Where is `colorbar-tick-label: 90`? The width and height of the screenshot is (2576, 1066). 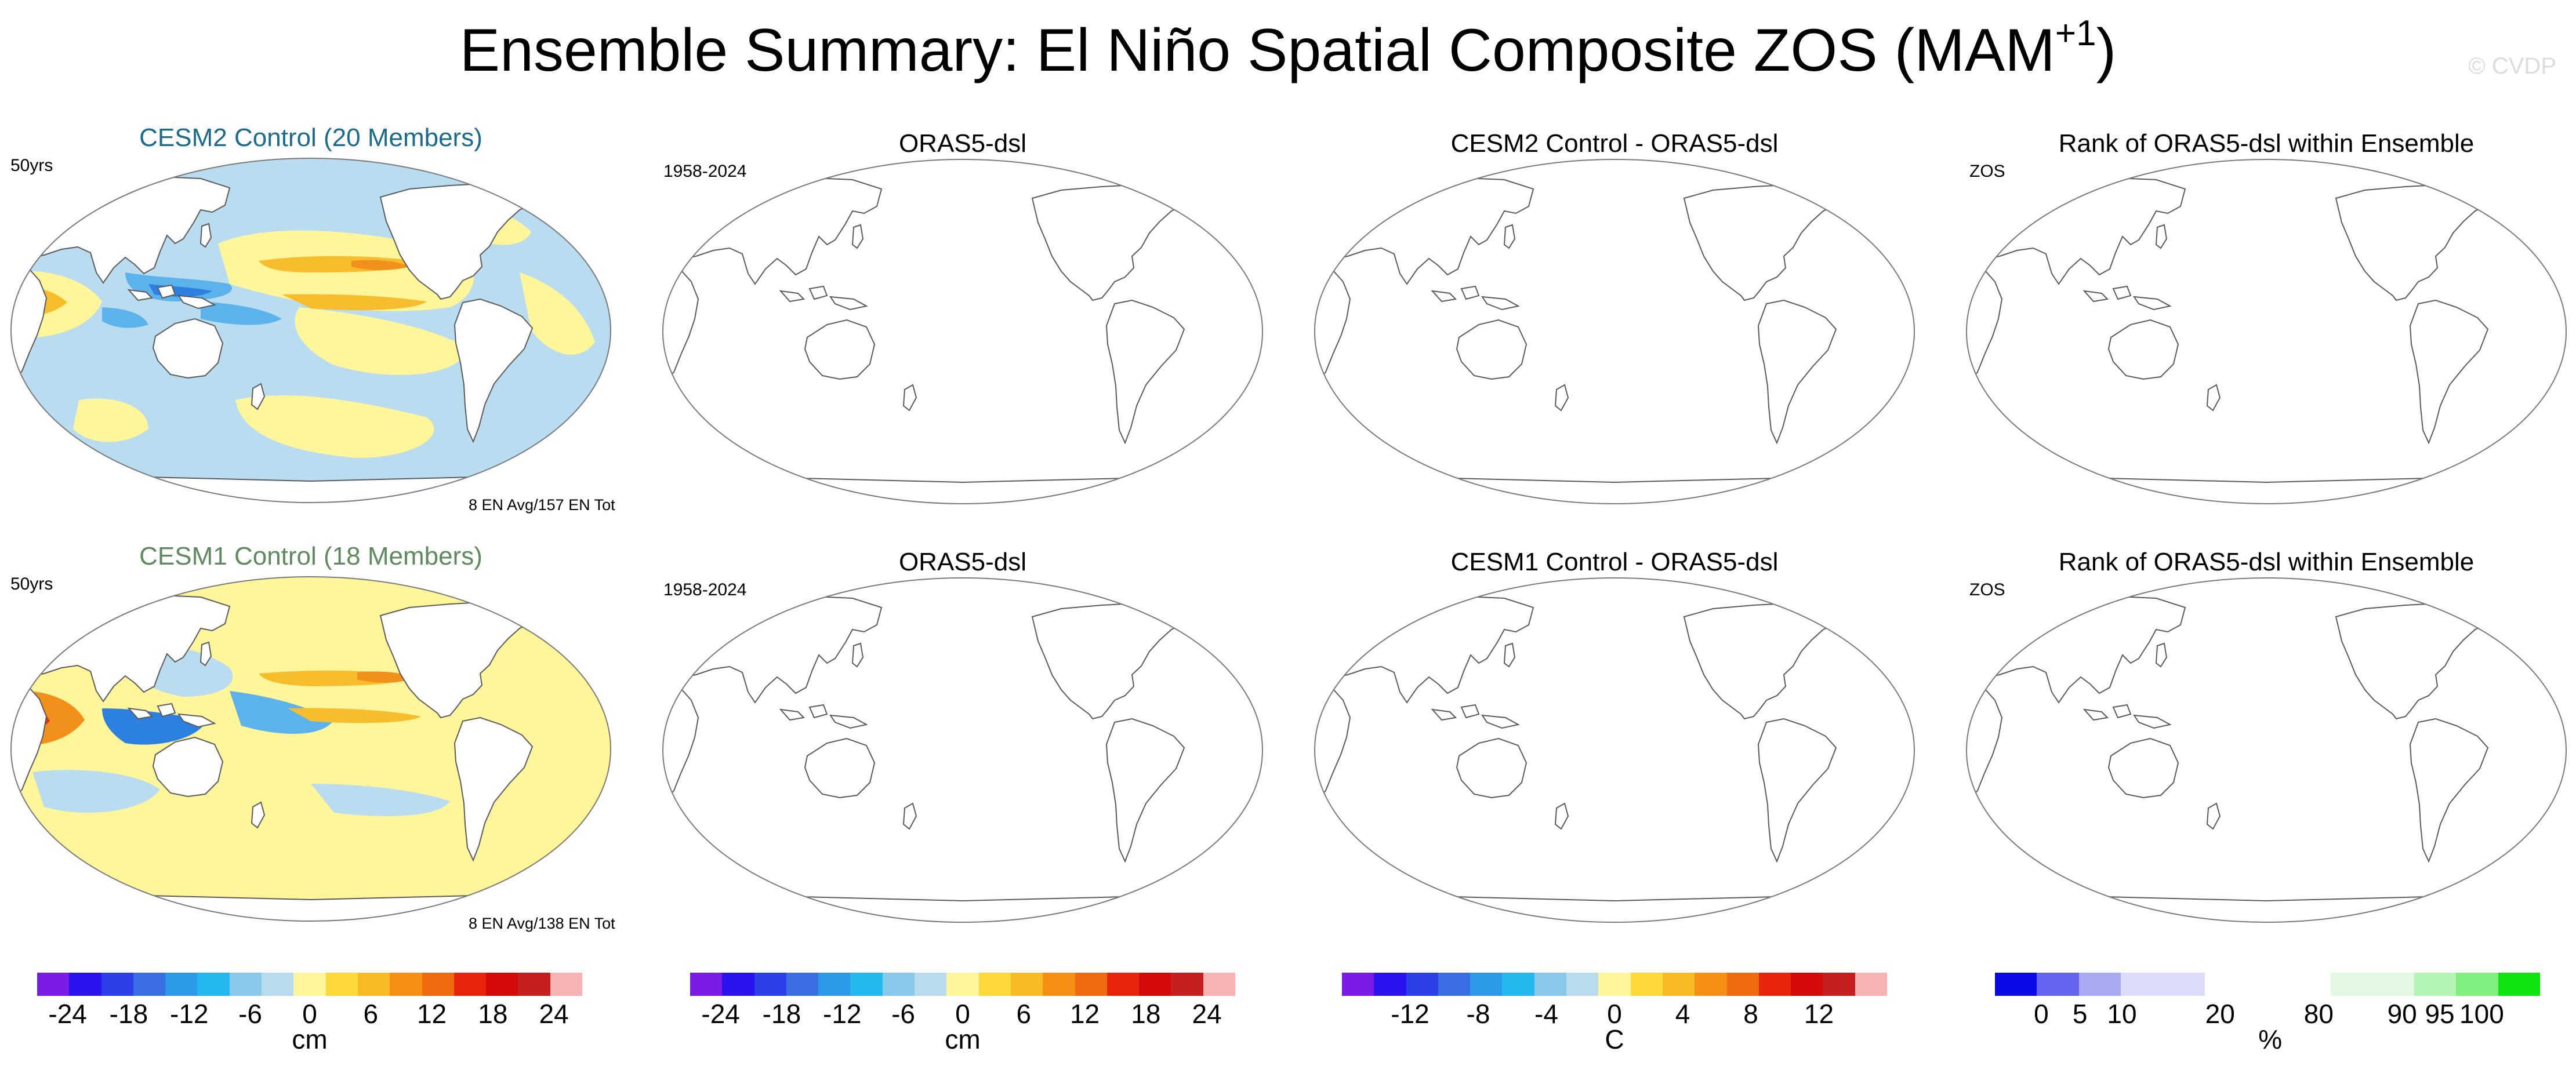 colorbar-tick-label: 90 is located at coordinates (2402, 1014).